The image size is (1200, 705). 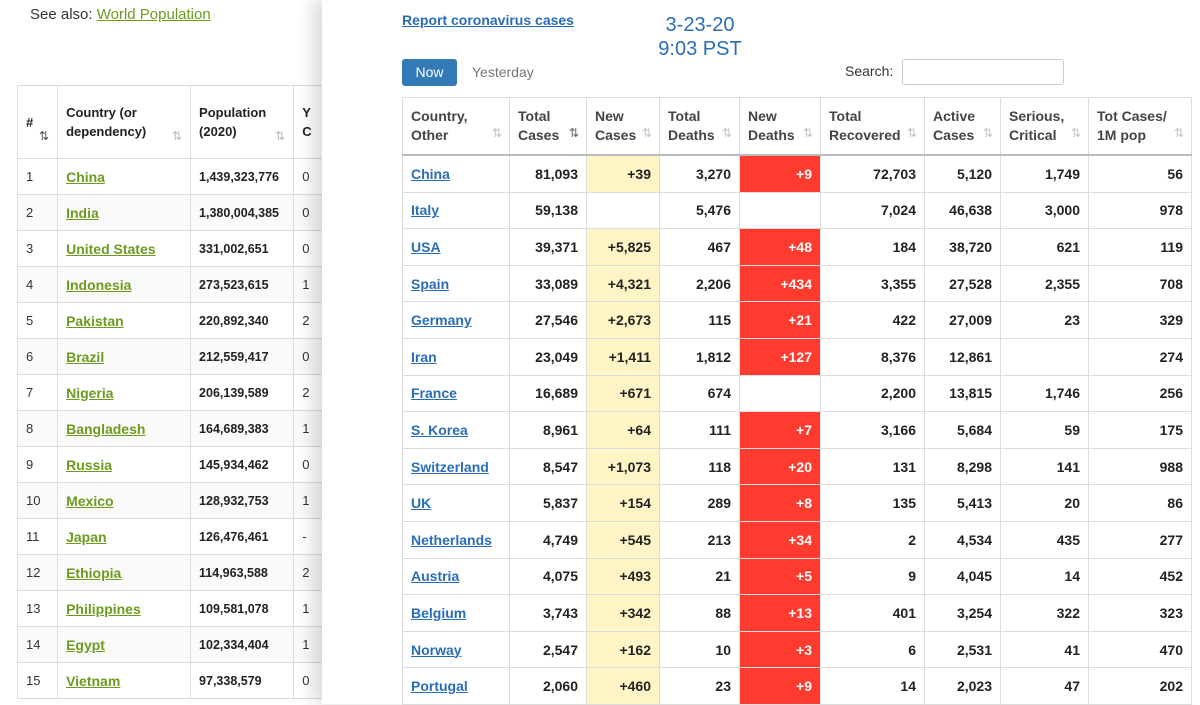 I want to click on country-cell: Indonesia, so click(x=124, y=284).